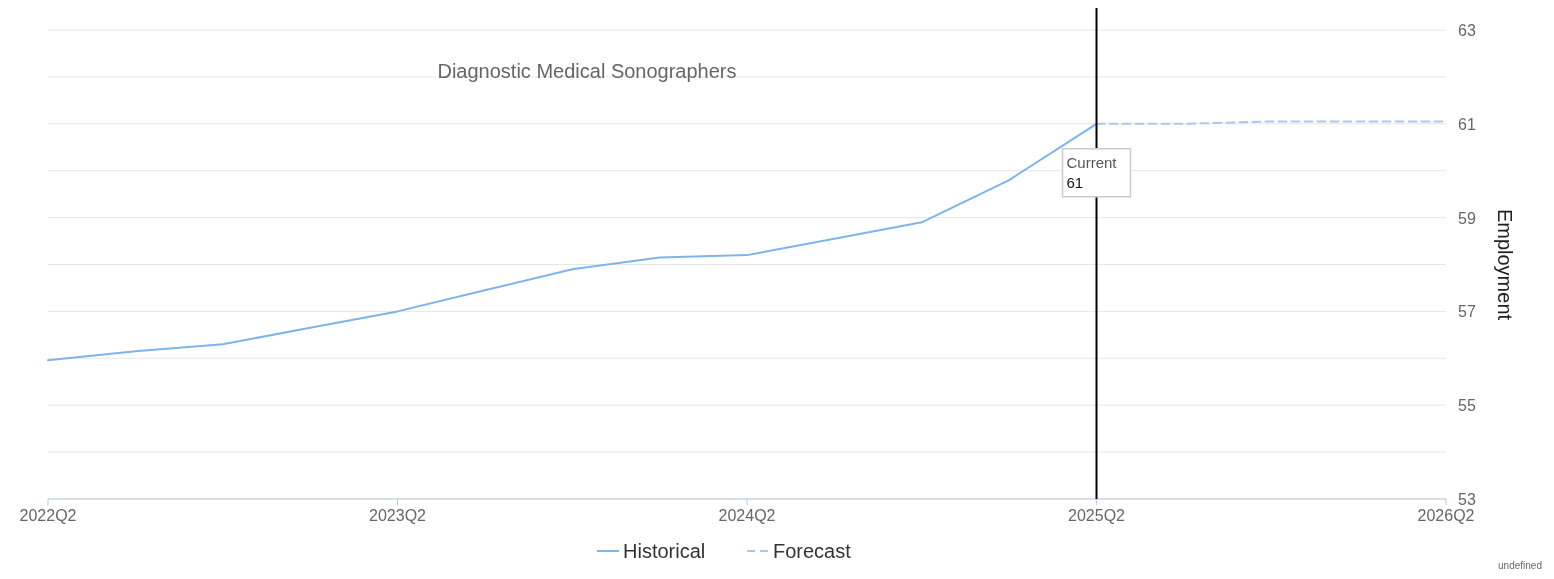  Describe the element at coordinates (1092, 172) in the screenshot. I see `annotation: Current 61` at that location.